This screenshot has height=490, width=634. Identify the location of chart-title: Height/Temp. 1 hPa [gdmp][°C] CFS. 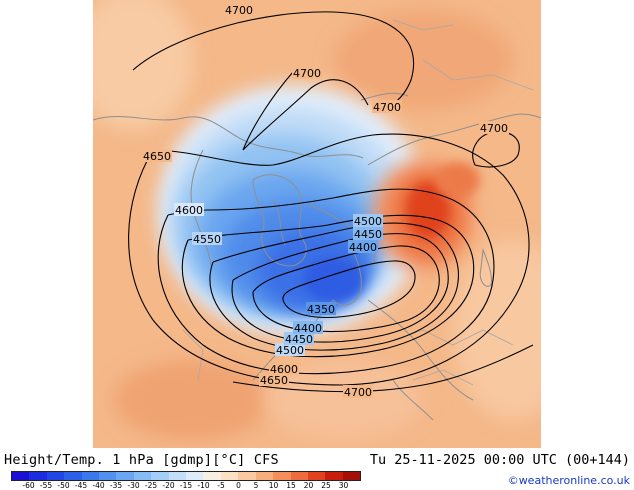
(141, 460).